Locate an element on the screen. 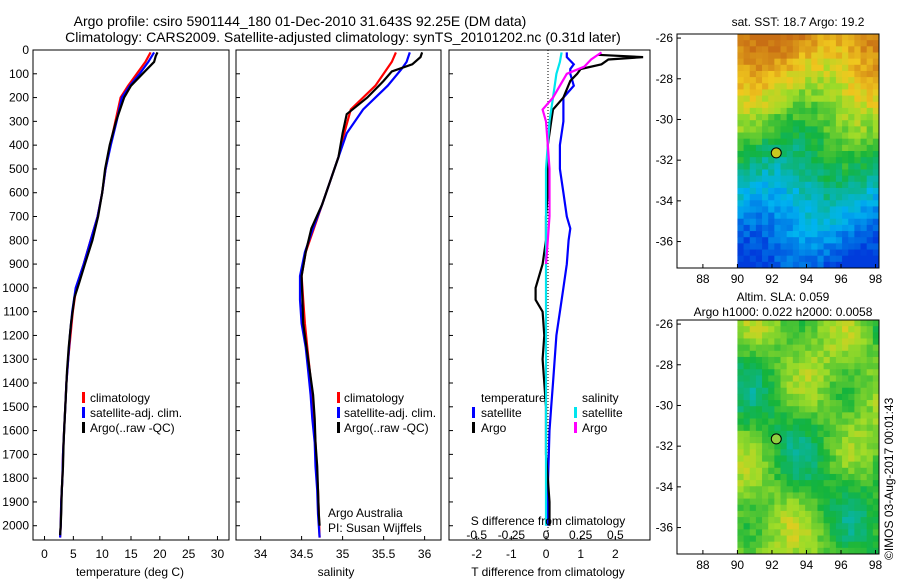  map-ytick-label-1: -28 is located at coordinates (665, 79).